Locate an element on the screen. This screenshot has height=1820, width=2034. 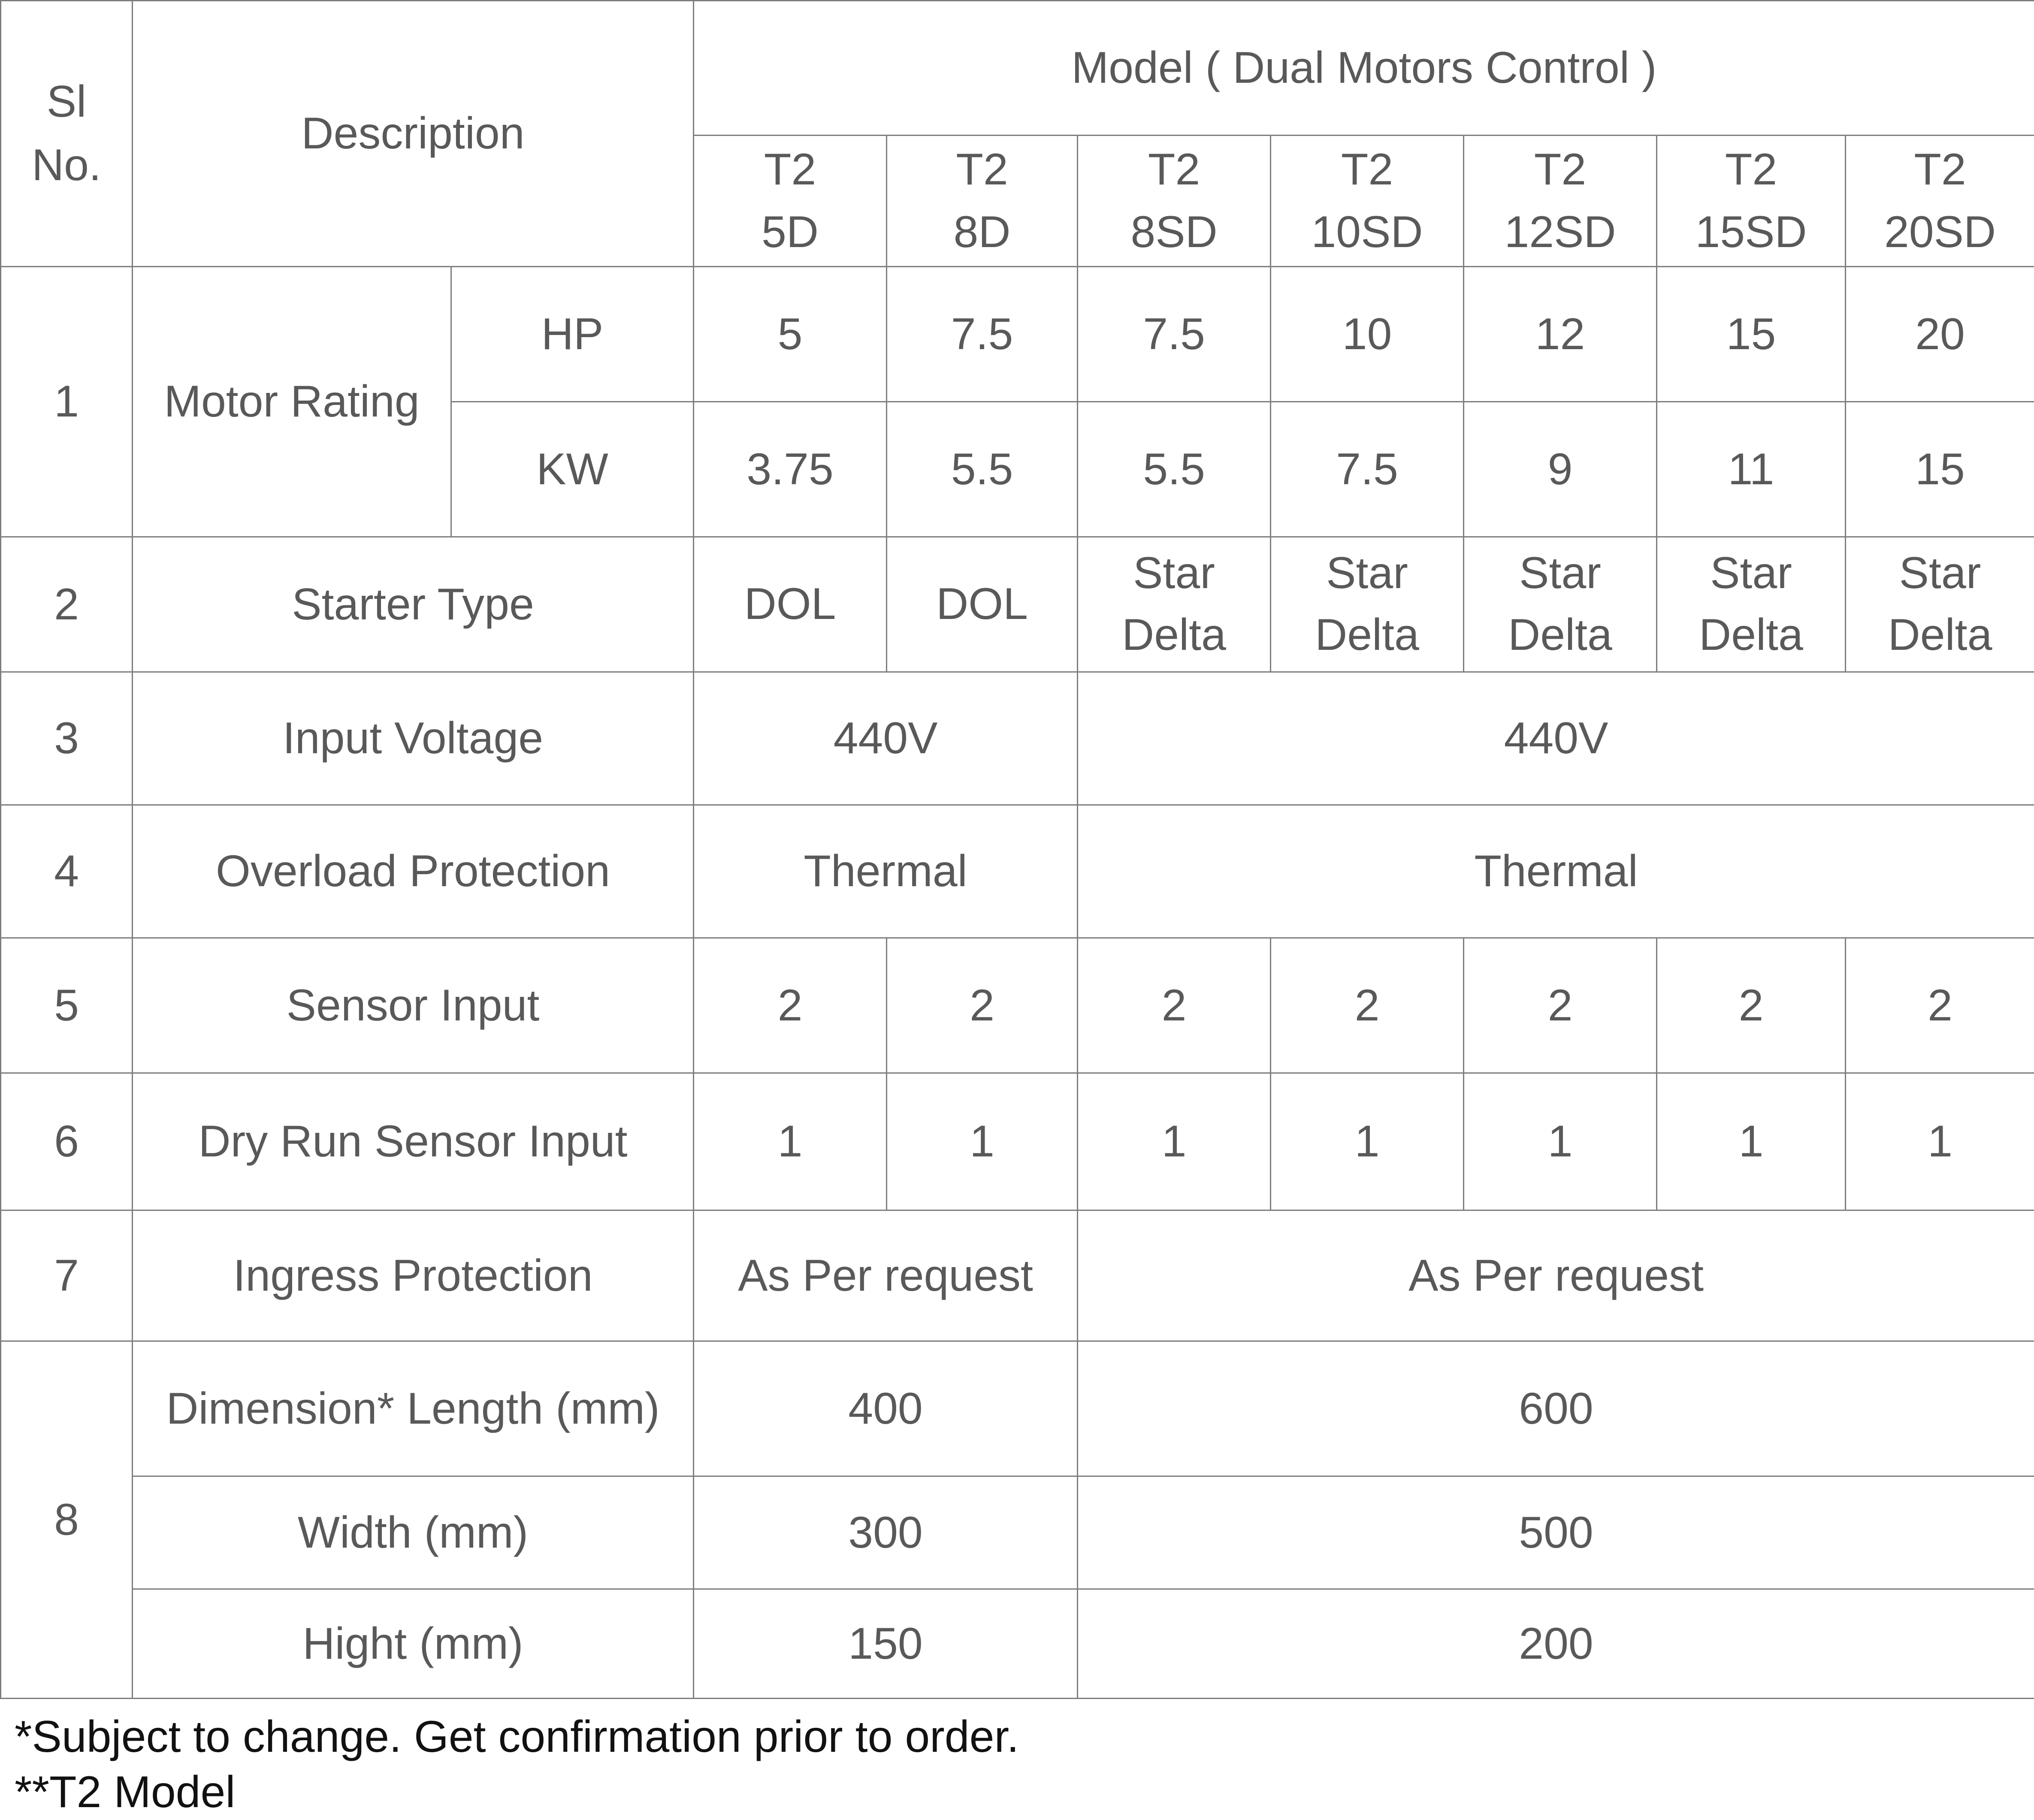
ingress-value-dol: As Per request is located at coordinates (886, 1276).